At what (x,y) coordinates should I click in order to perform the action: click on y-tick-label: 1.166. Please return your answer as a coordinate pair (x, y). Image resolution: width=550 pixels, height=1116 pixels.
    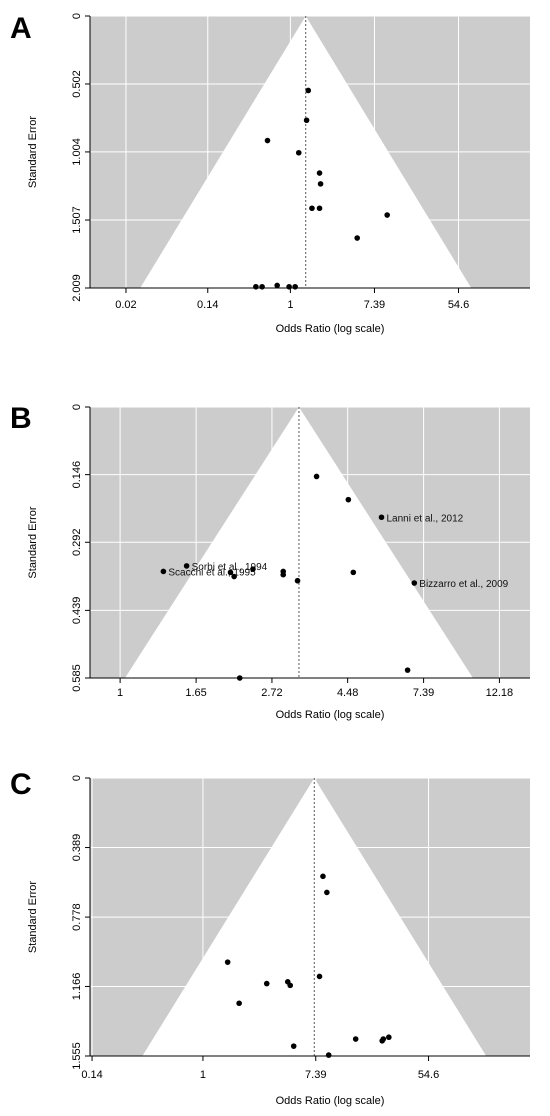
    Looking at the image, I should click on (77, 987).